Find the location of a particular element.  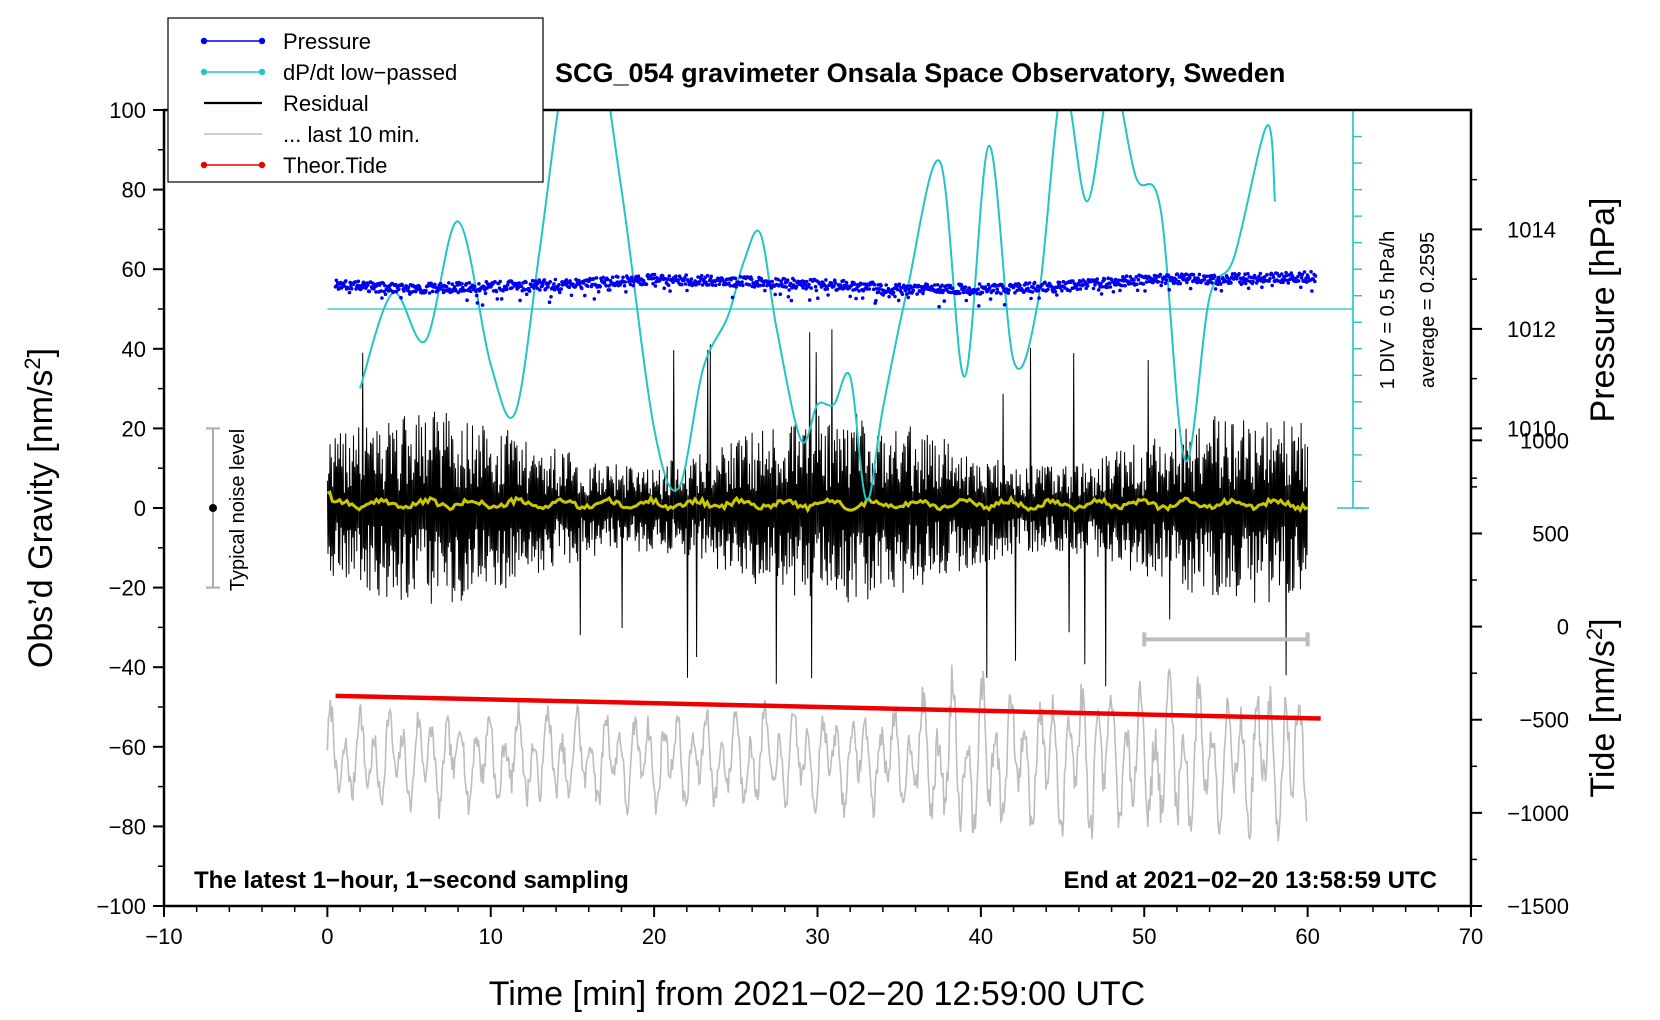

x-tick-label: −10 is located at coordinates (163, 936).